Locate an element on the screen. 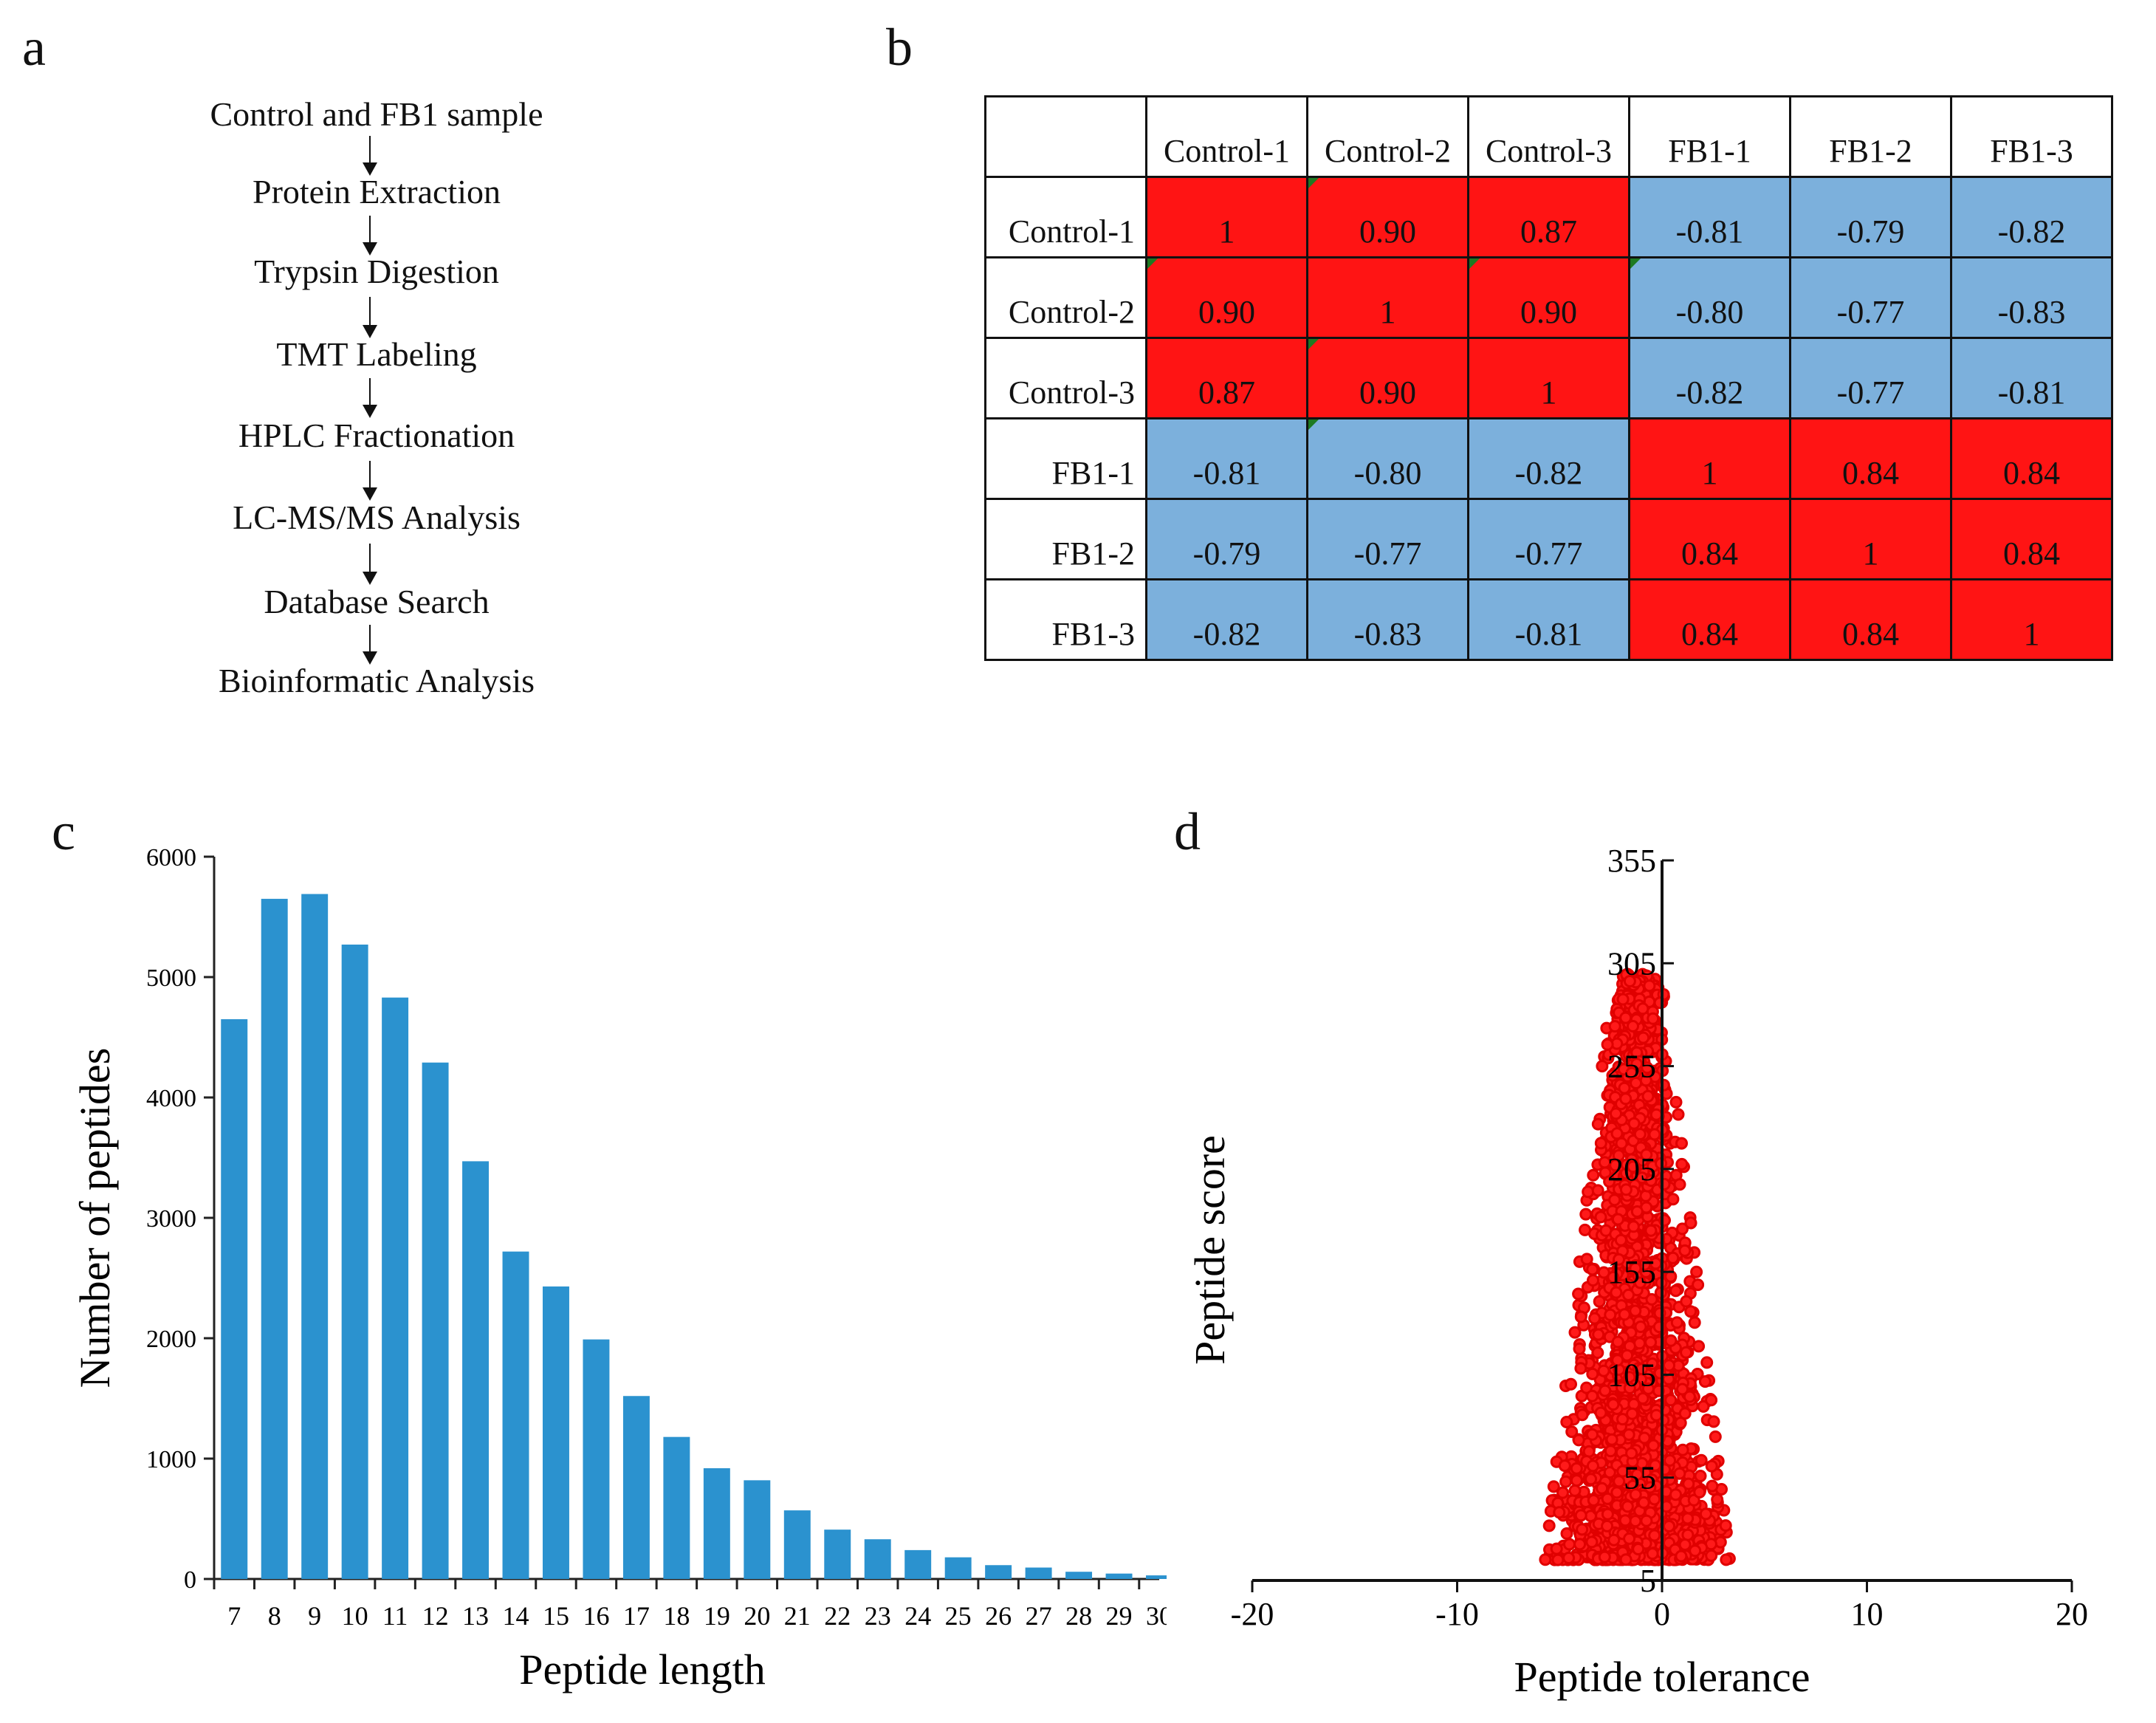 The image size is (2156, 1723). panel-label-c: c is located at coordinates (64, 831).